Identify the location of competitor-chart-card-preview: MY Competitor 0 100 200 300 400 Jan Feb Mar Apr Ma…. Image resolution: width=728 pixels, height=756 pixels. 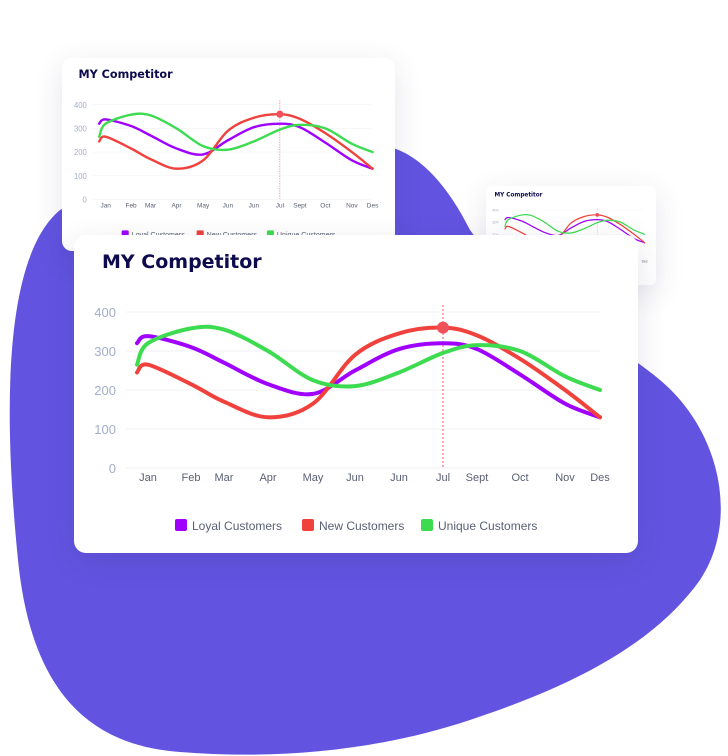
(228, 154).